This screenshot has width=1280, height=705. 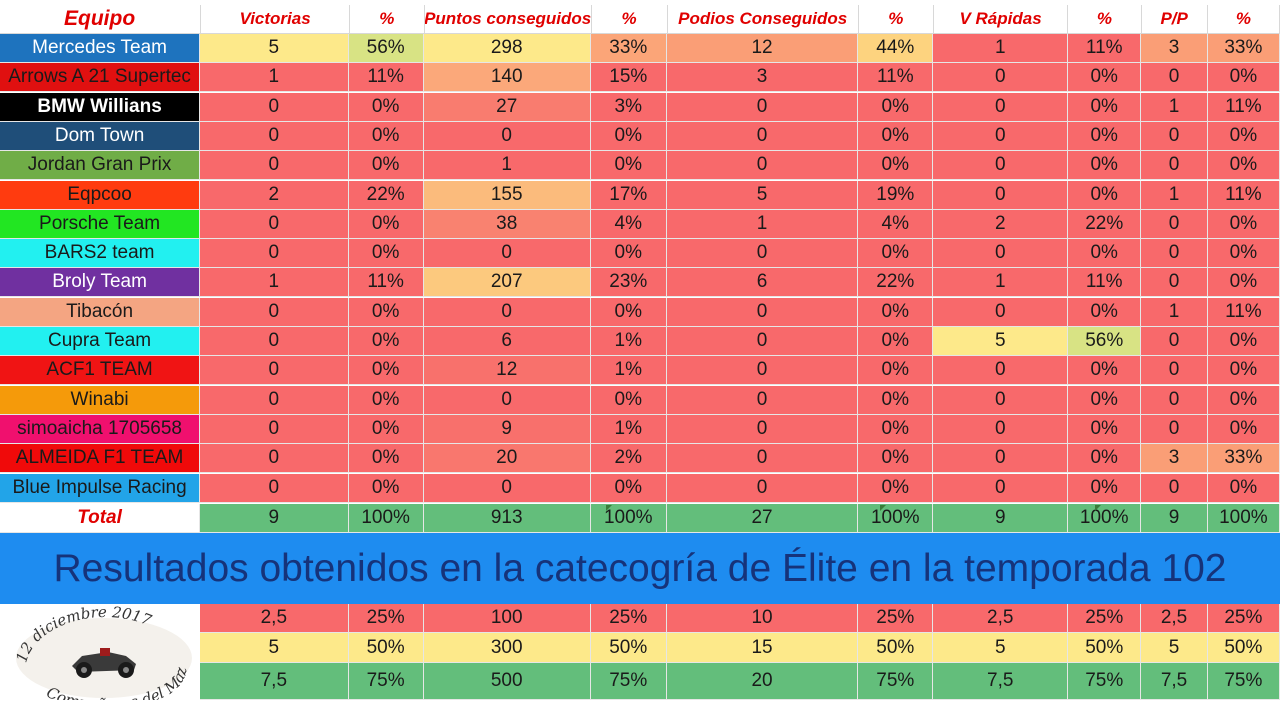 What do you see at coordinates (507, 195) in the screenshot?
I see `stat-cell: 155` at bounding box center [507, 195].